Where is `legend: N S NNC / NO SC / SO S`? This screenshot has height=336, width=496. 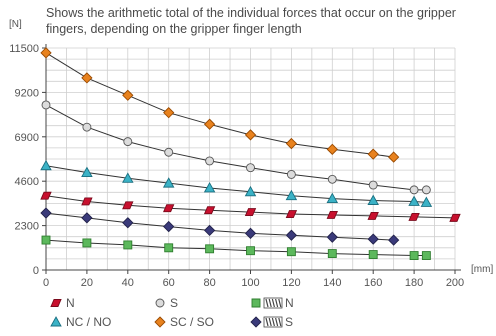
legend: N S NNC / NO SC / SO S is located at coordinates (172, 312).